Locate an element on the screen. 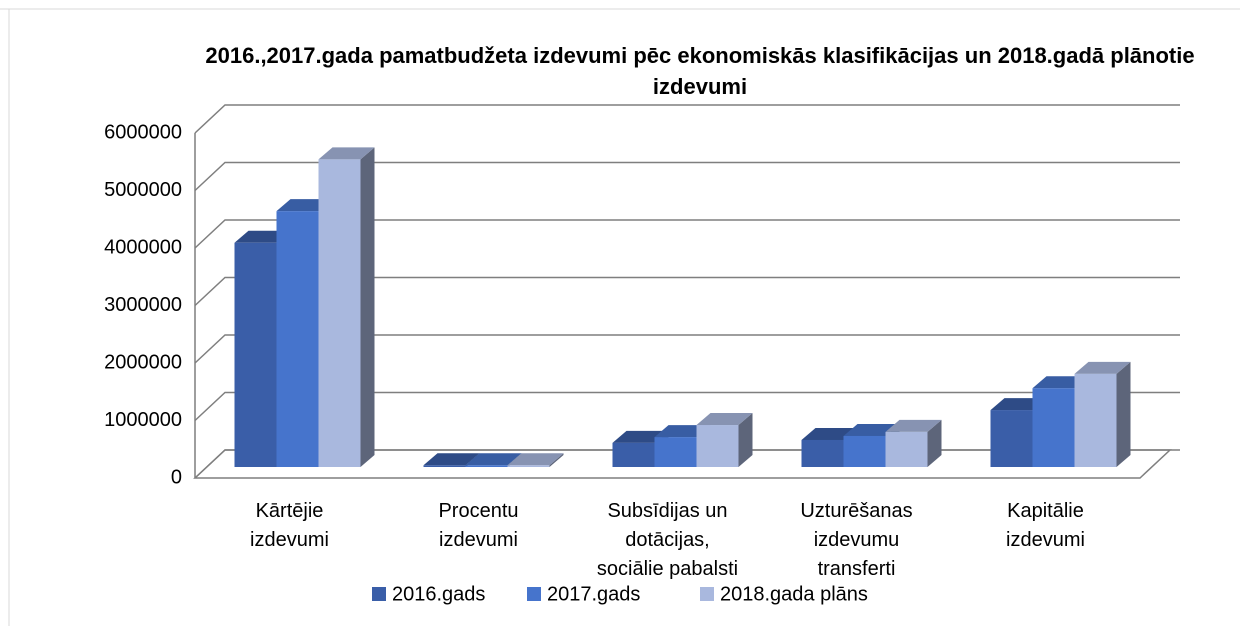 This screenshot has width=1240, height=626. x-tick-label: Kārtējie izdevumi is located at coordinates (289, 525).